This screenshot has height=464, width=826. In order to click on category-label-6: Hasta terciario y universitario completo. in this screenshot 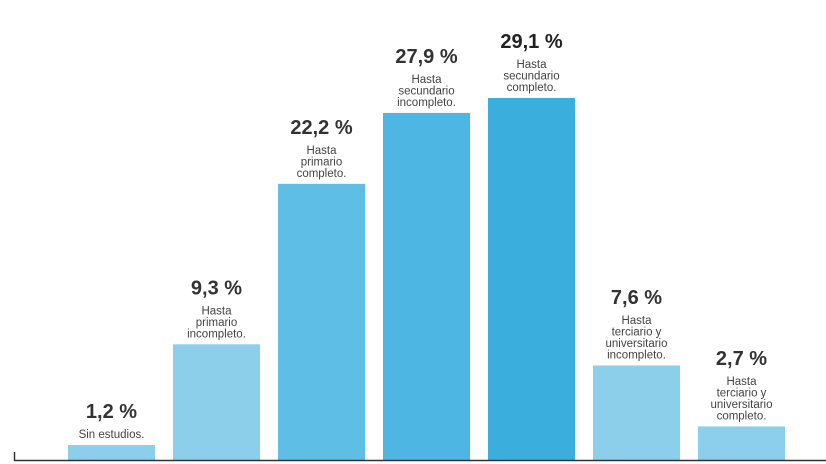, I will do `click(742, 399)`.